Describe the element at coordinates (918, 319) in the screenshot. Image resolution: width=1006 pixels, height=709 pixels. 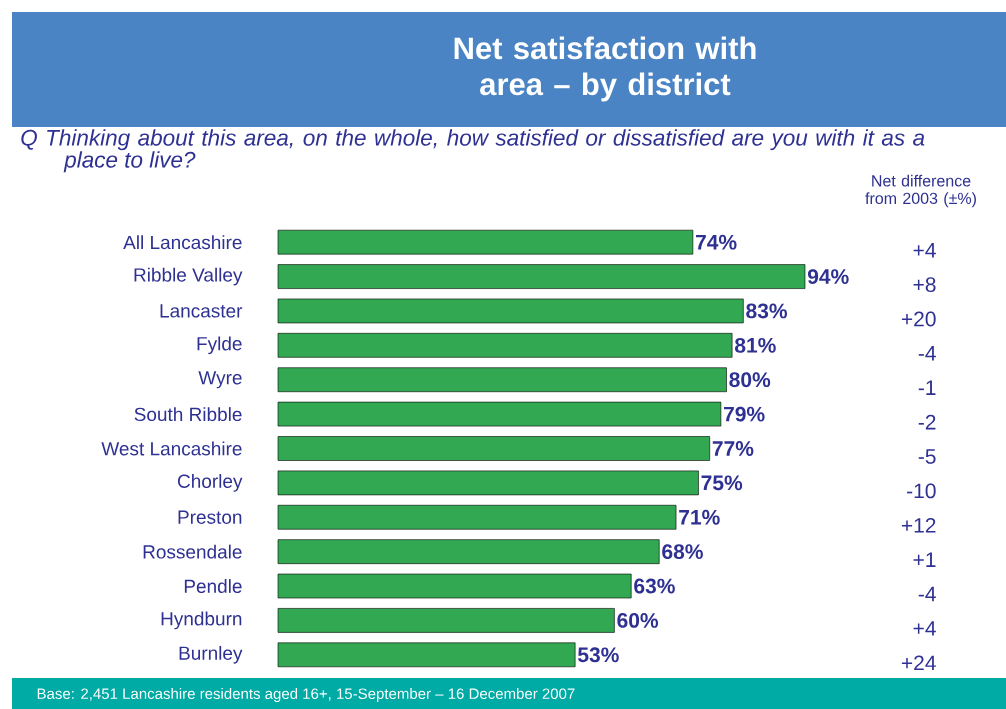
I see `text: +20` at that location.